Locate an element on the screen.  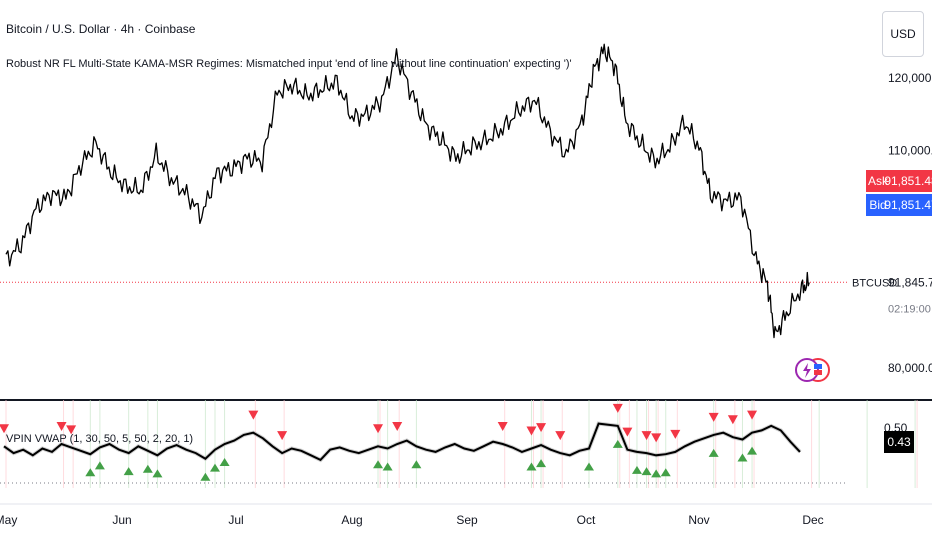
ask-label-badge: Ask is located at coordinates (877, 181).